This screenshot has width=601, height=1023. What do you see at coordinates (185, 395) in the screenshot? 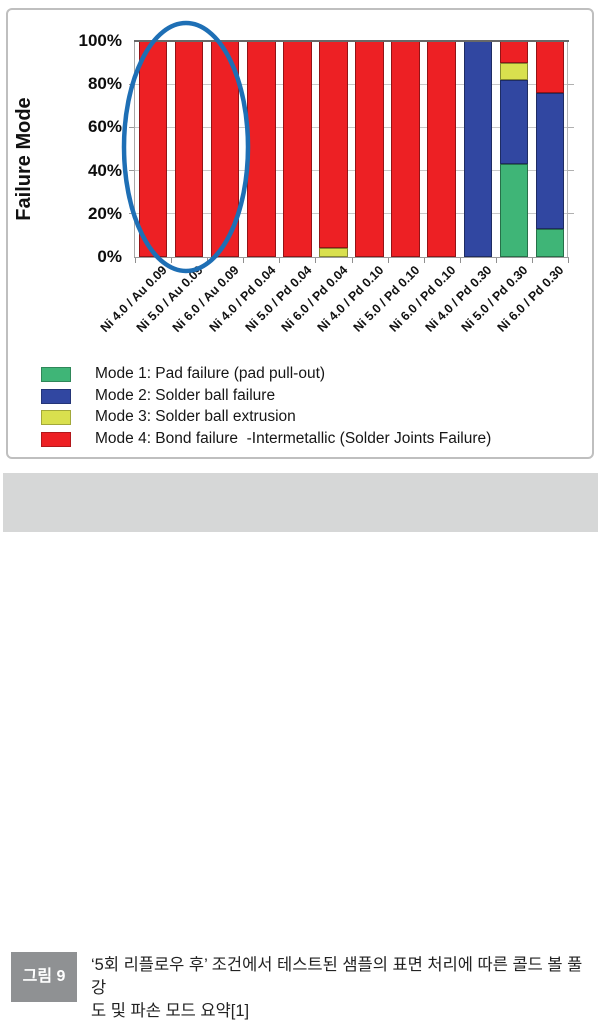
I see `legend-label: Mode 2: Solder ball failure` at bounding box center [185, 395].